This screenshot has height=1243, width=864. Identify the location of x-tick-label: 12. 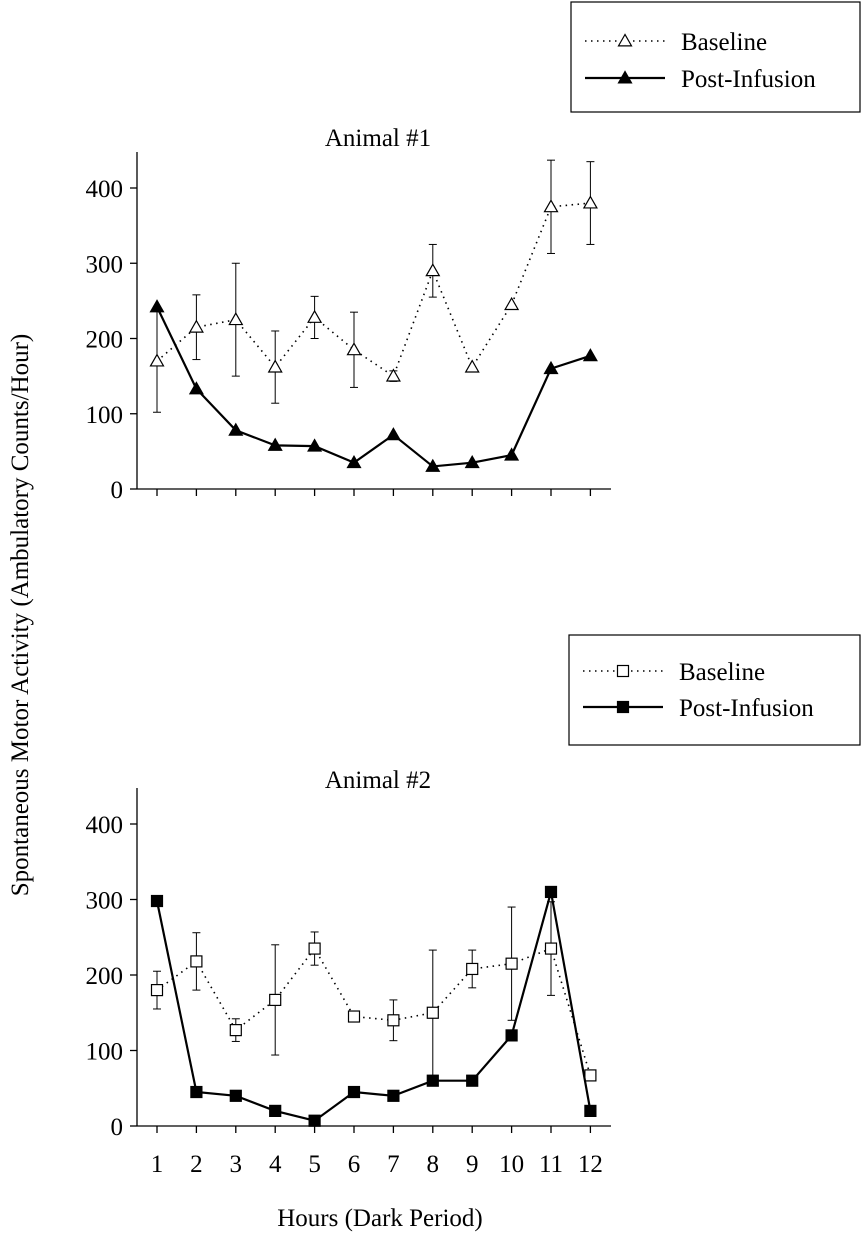
(590, 1164).